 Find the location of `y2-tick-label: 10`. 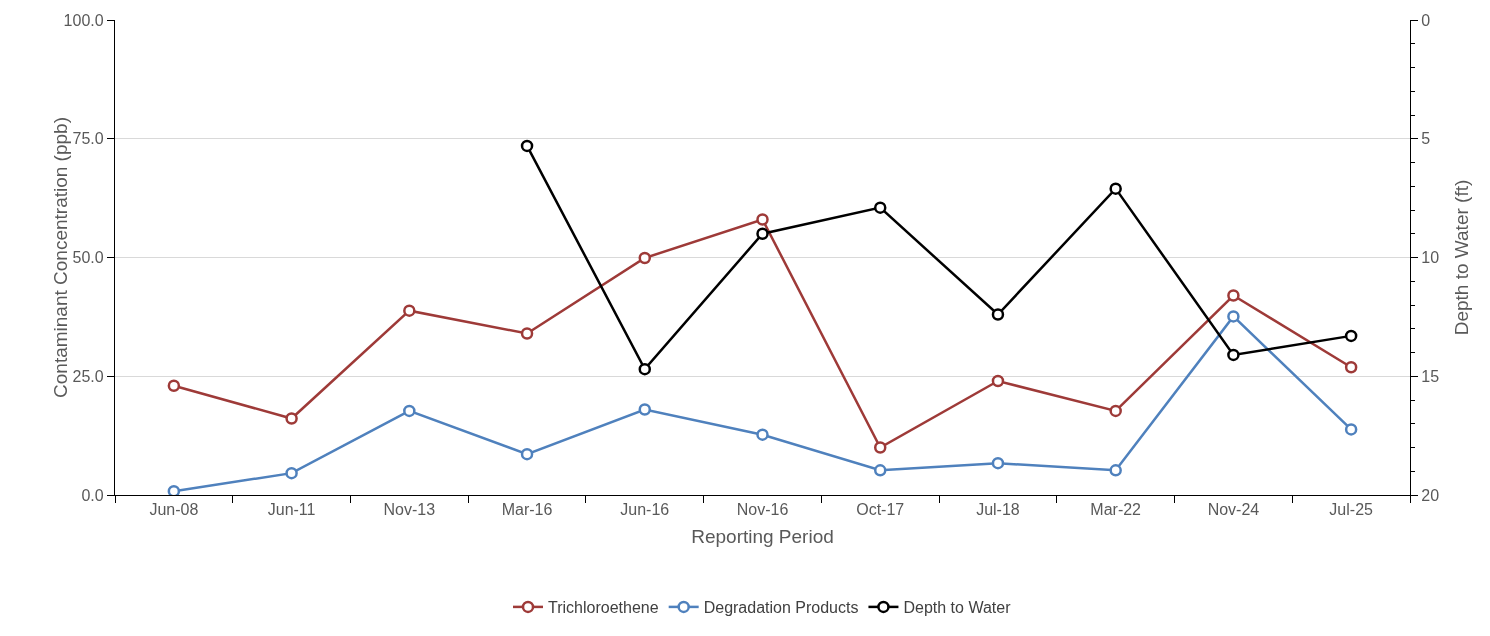

y2-tick-label: 10 is located at coordinates (1430, 258).